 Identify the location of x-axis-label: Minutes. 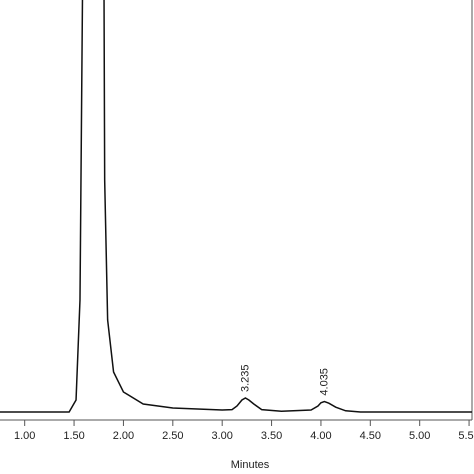
(250, 465).